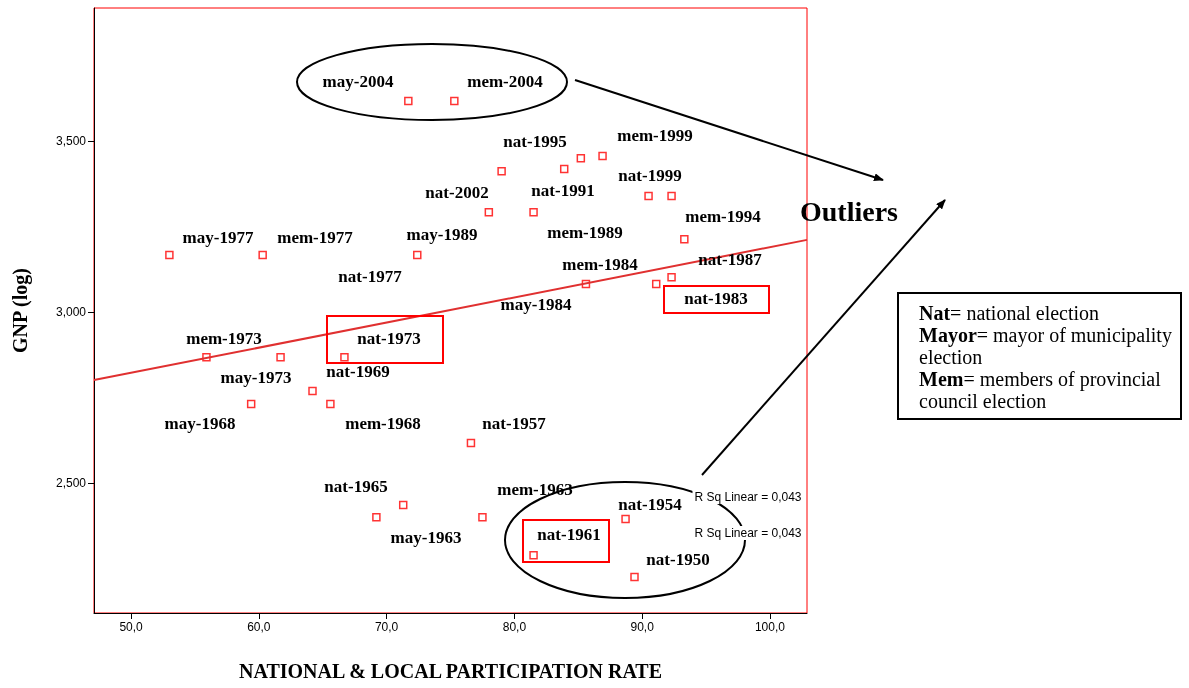  Describe the element at coordinates (315, 237) in the screenshot. I see `annotation: mem-1977` at that location.